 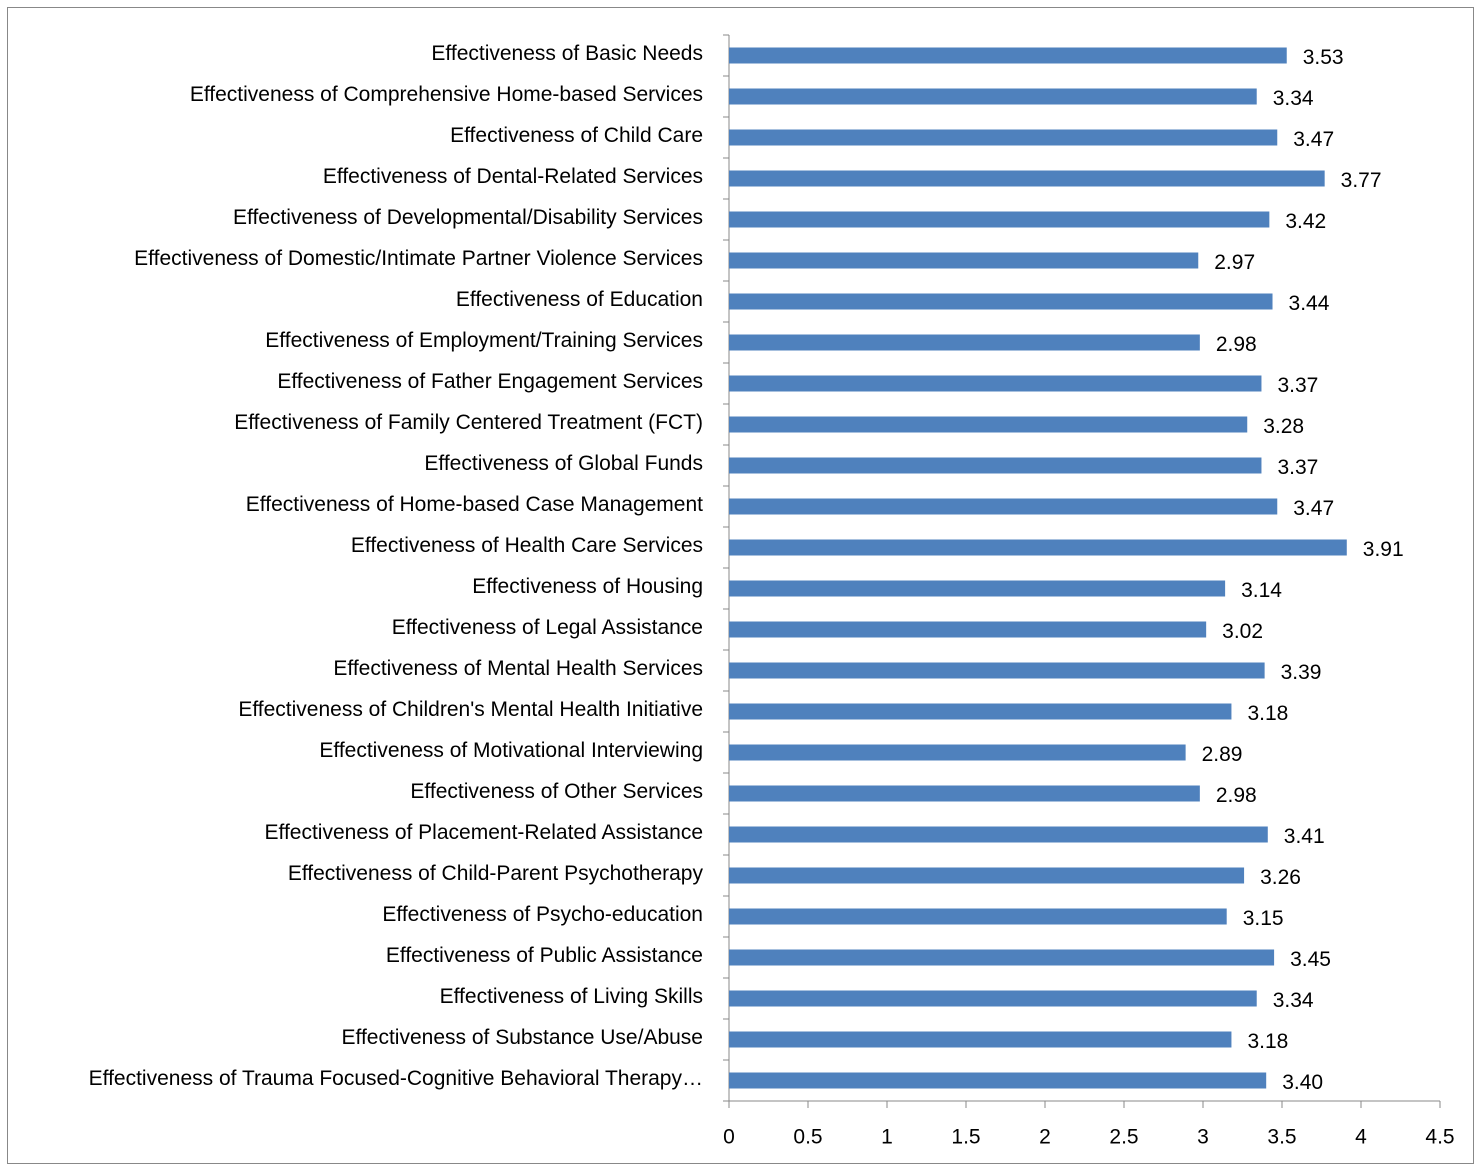 I want to click on value-label: 3.02, so click(x=1242, y=631).